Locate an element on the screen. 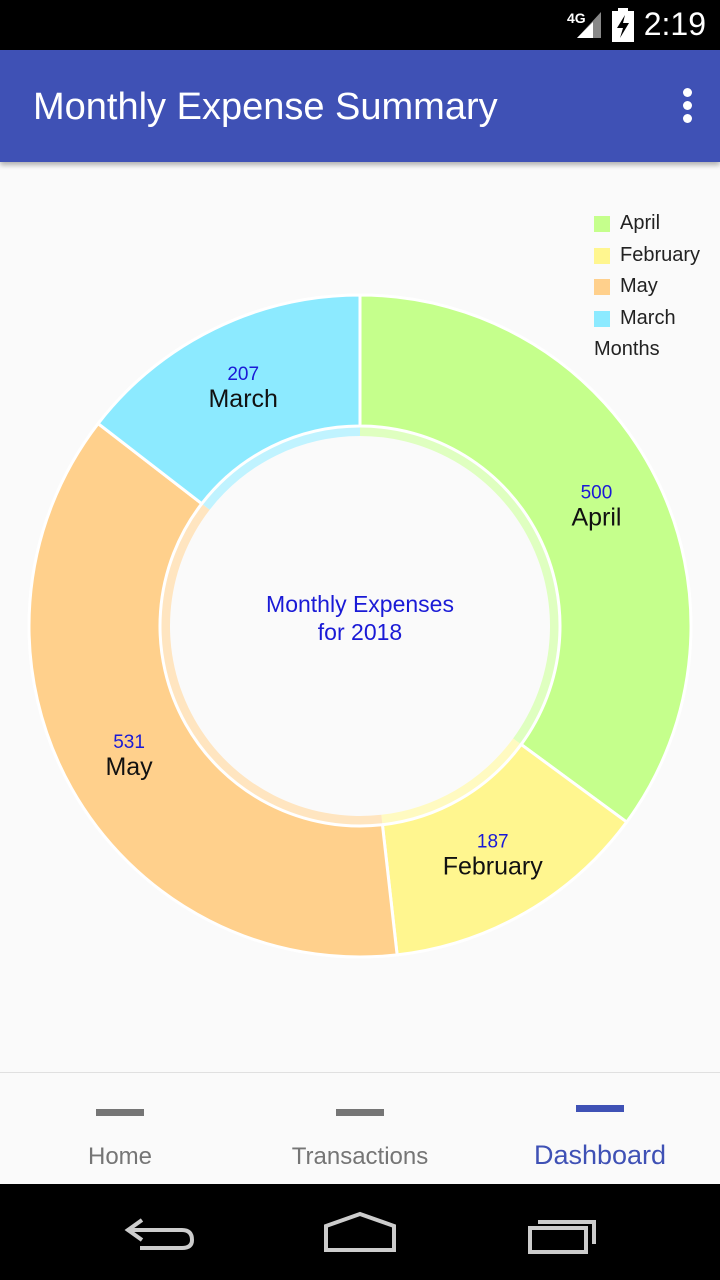  recents-icon is located at coordinates (562, 1234).